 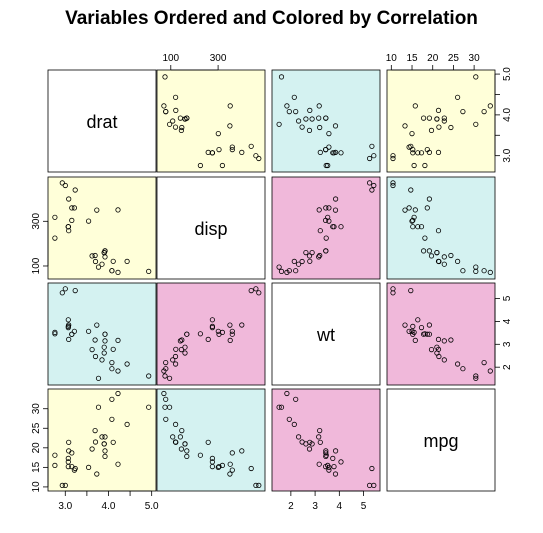 I want to click on variable-label-disp: disp, so click(x=210, y=229).